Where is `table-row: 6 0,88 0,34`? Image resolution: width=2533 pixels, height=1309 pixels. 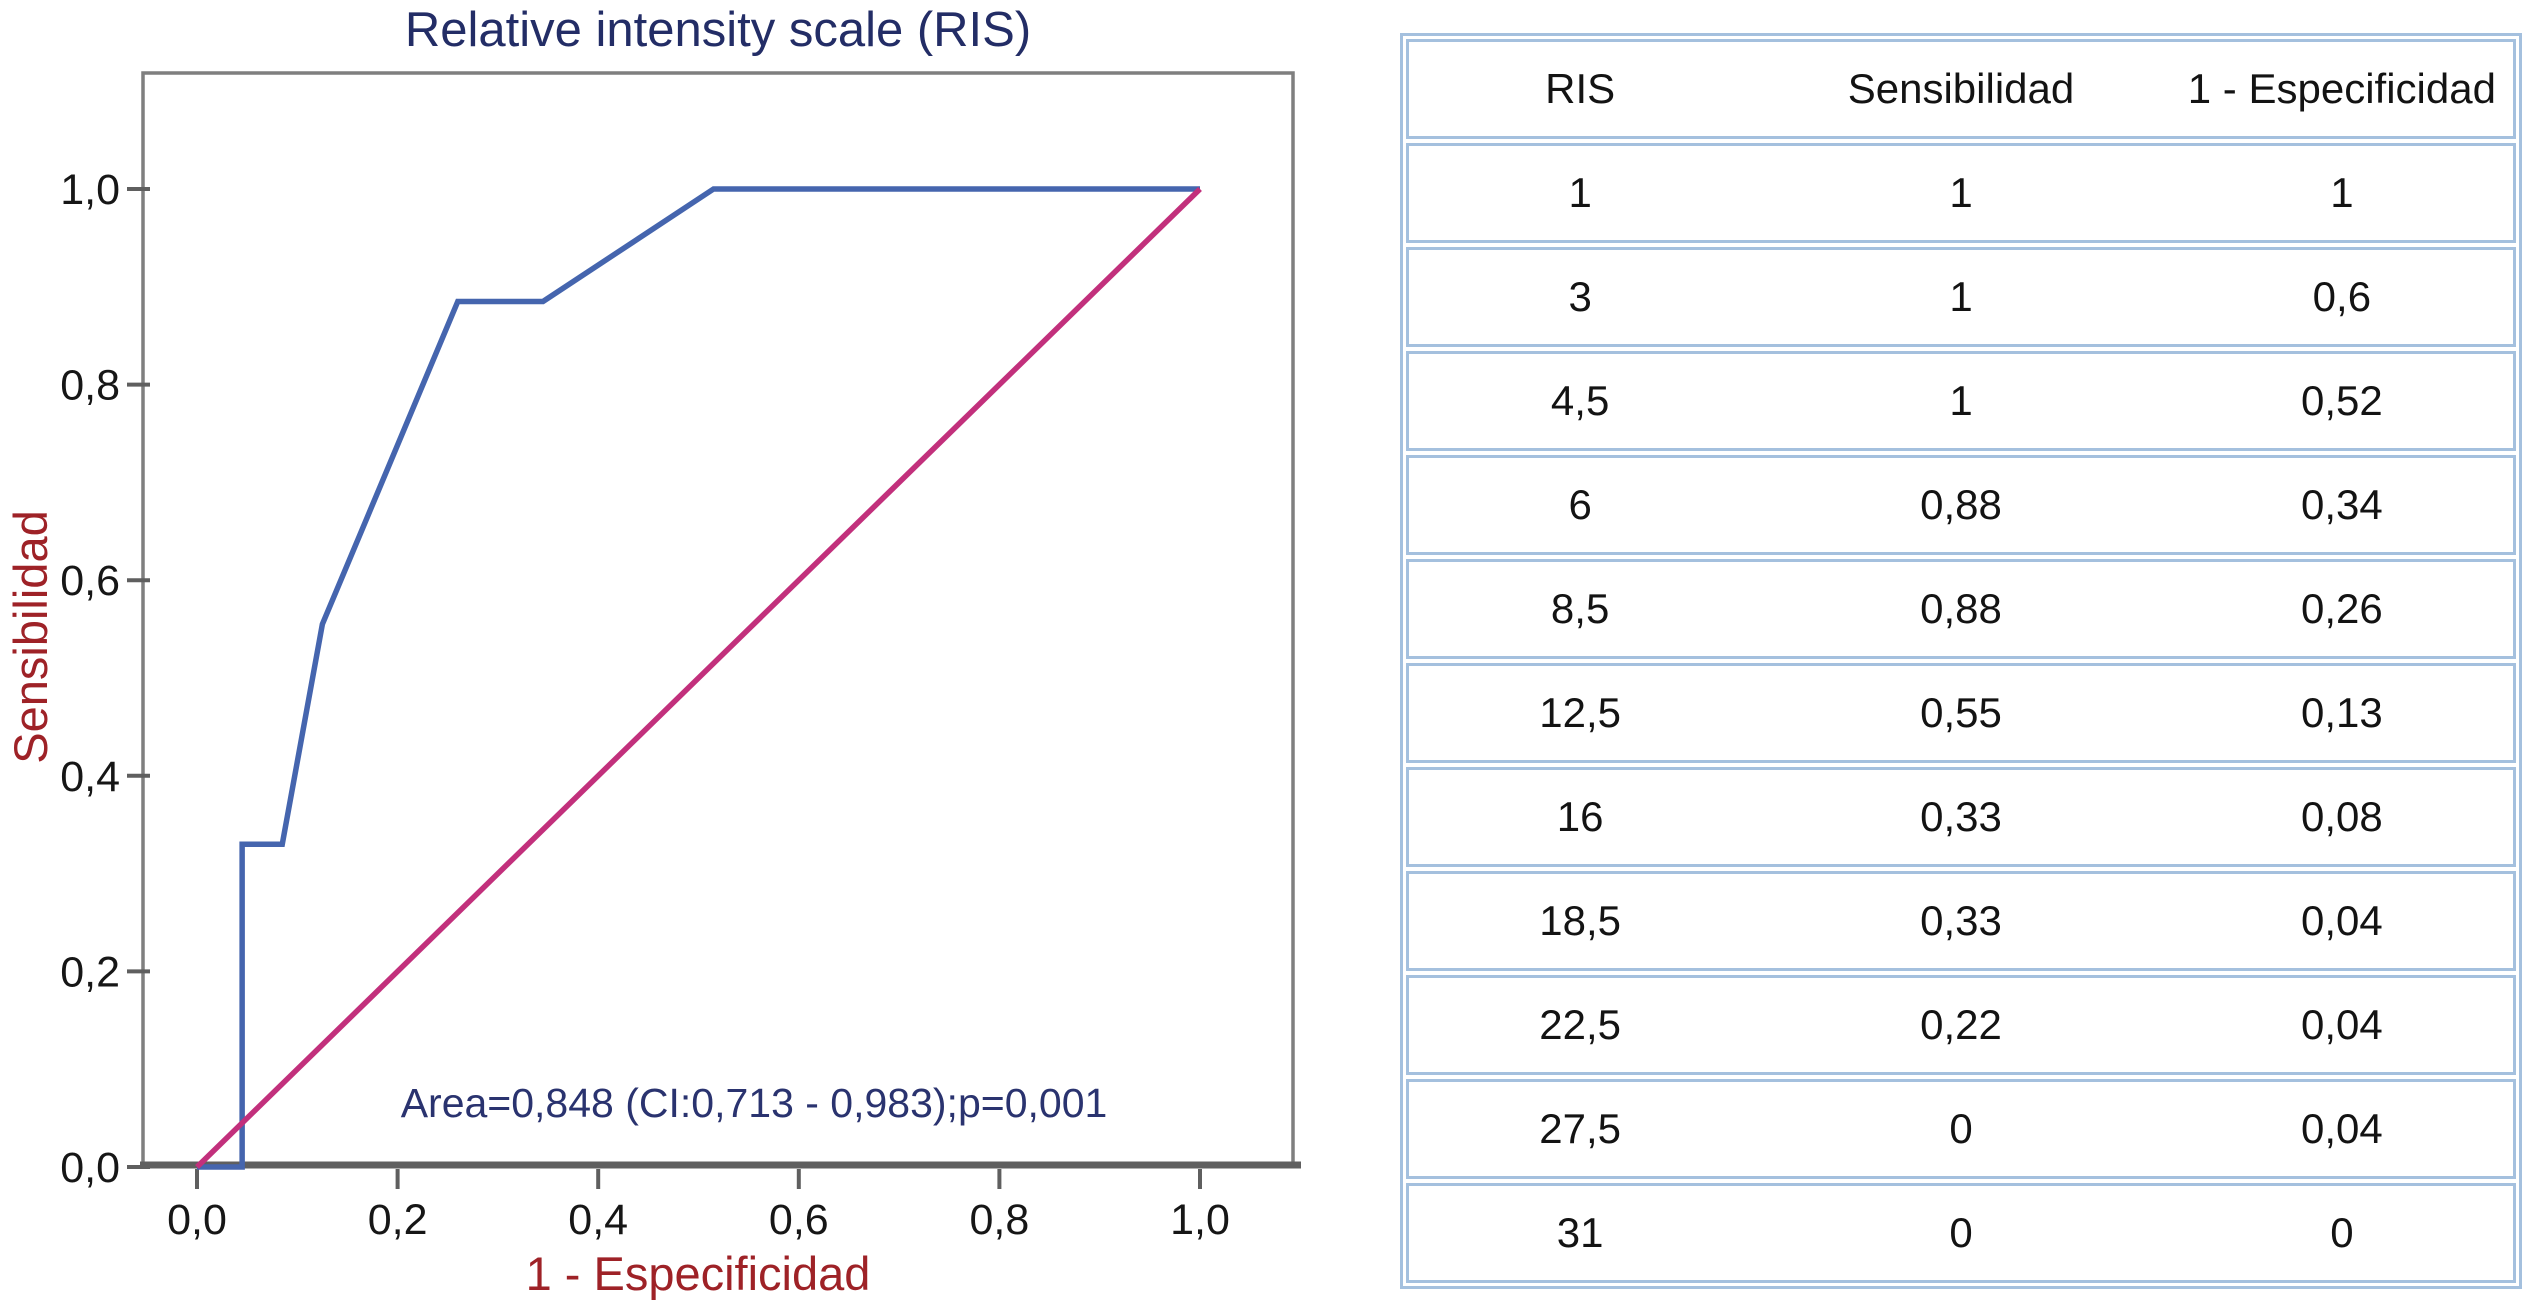
table-row: 6 0,88 0,34 is located at coordinates (1961, 505).